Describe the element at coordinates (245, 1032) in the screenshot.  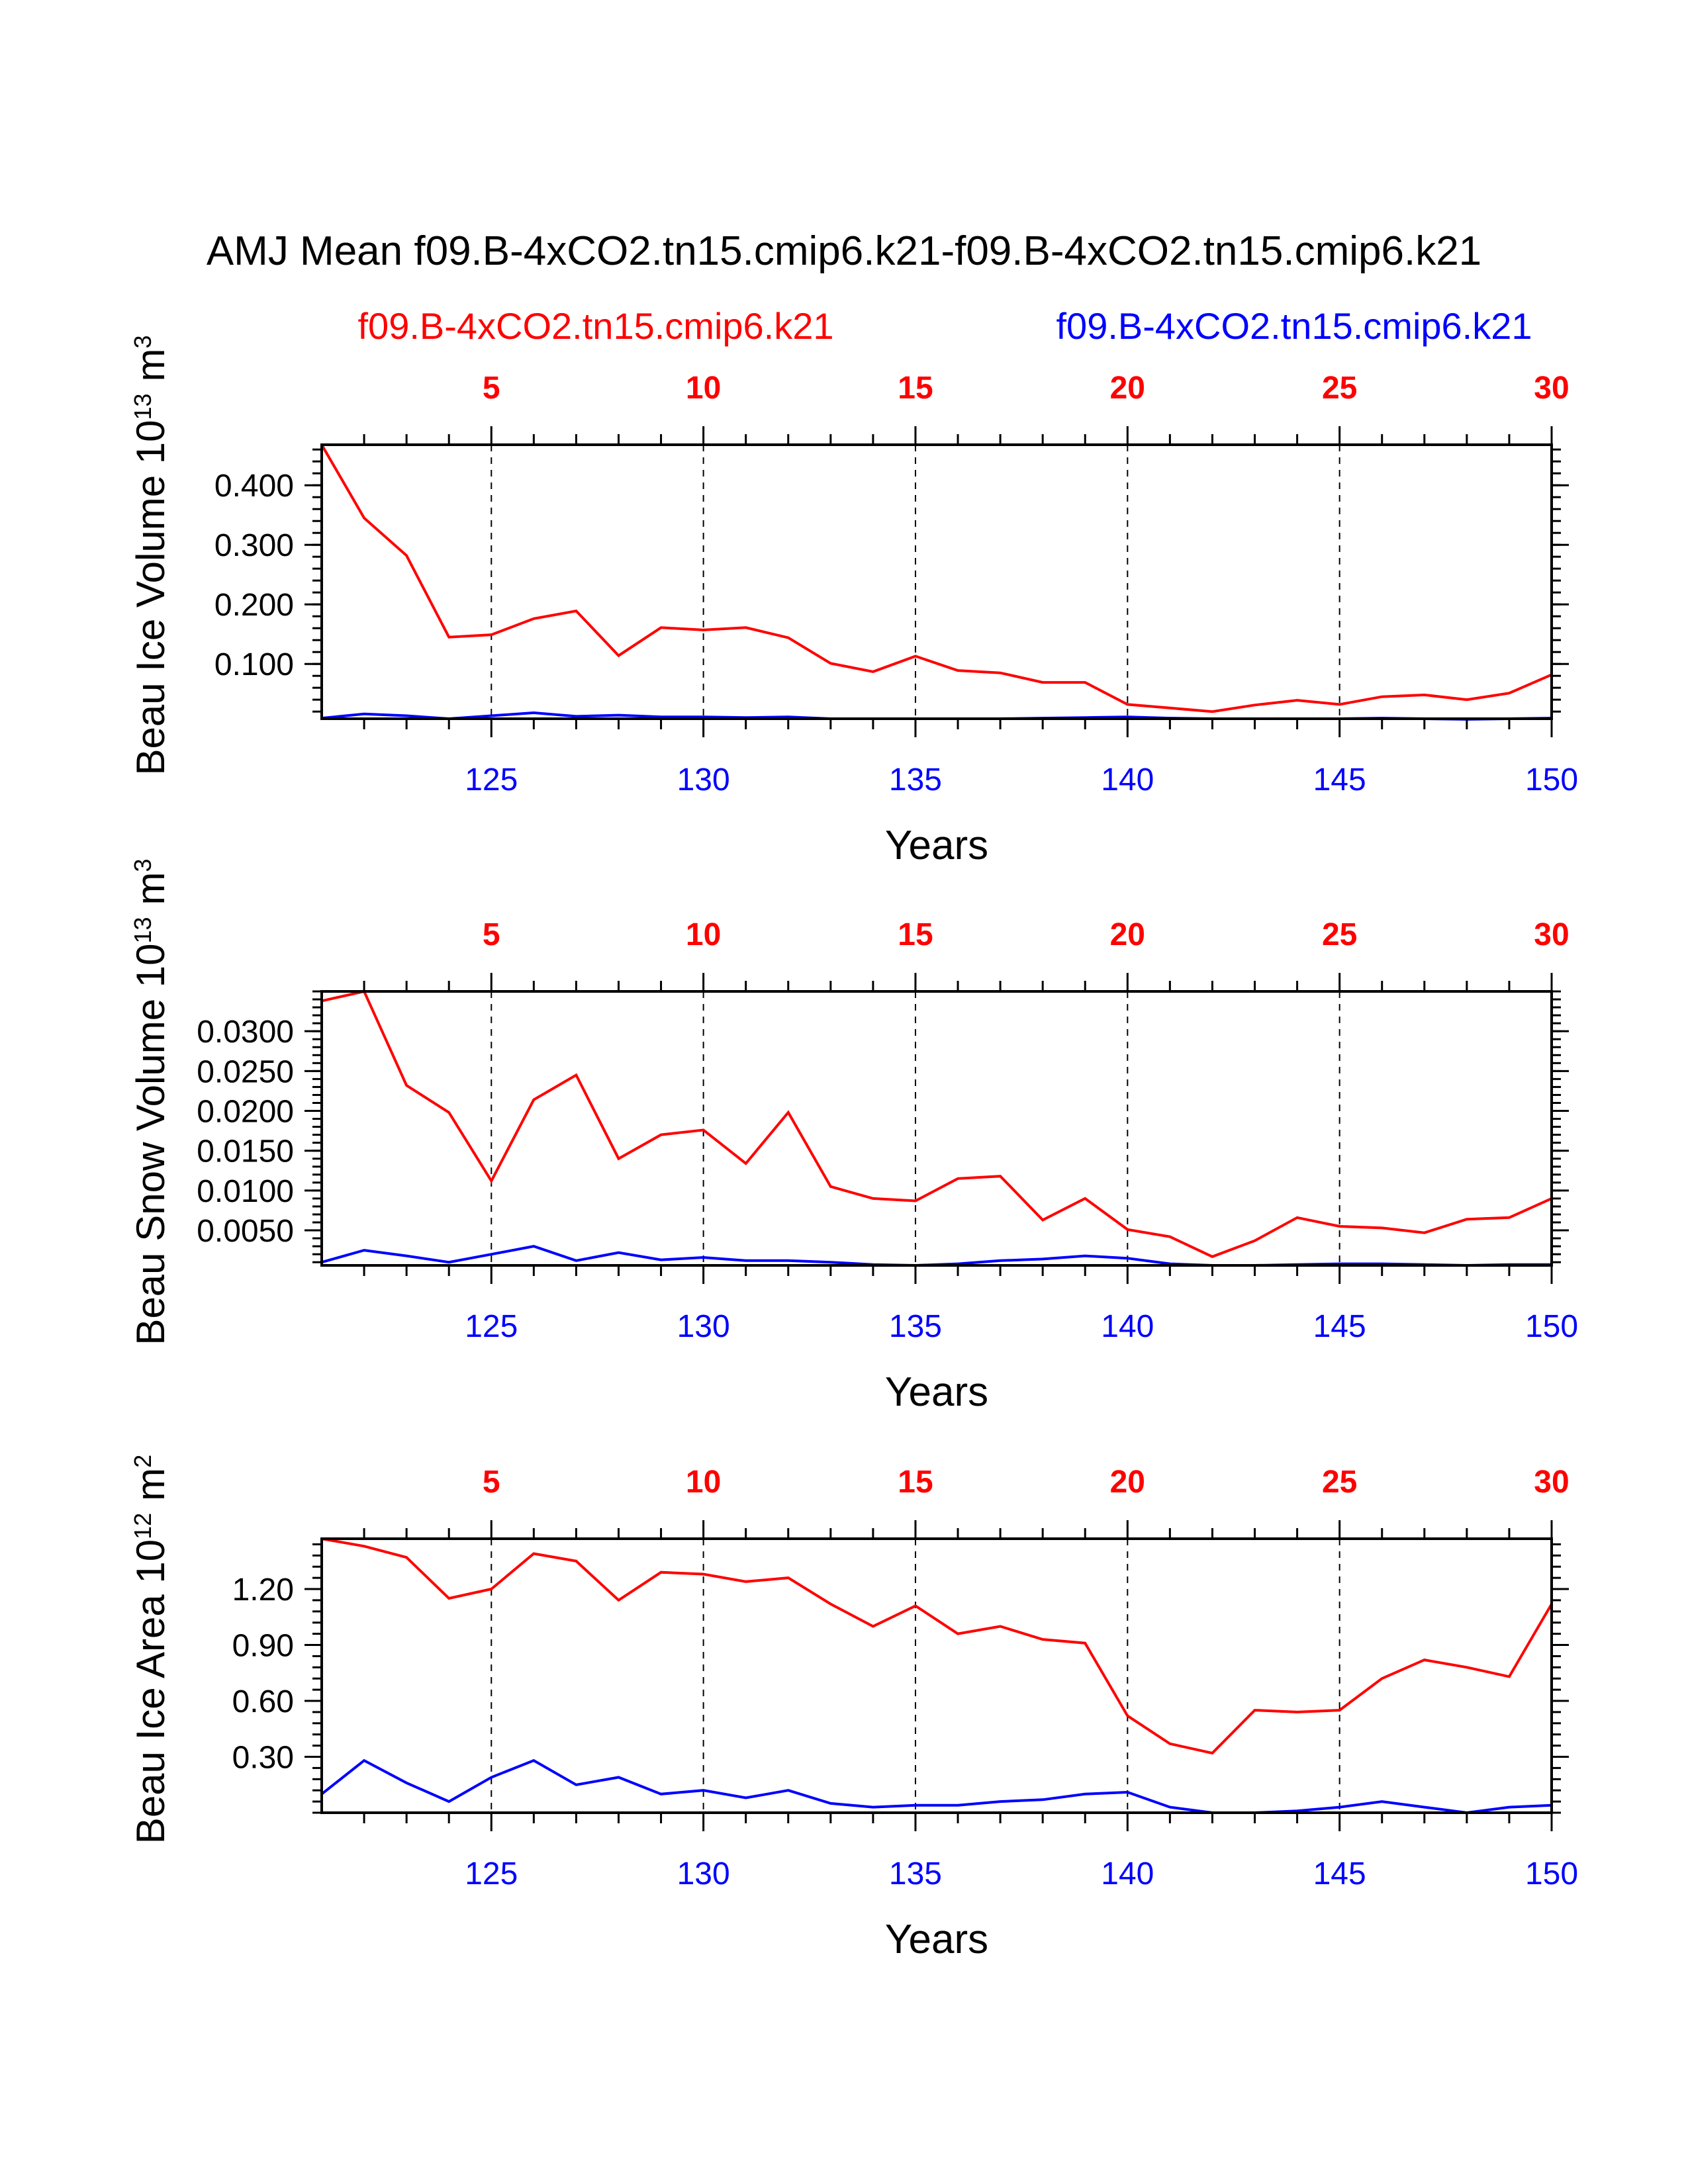
I see `y-tick-label: 0.0300` at that location.